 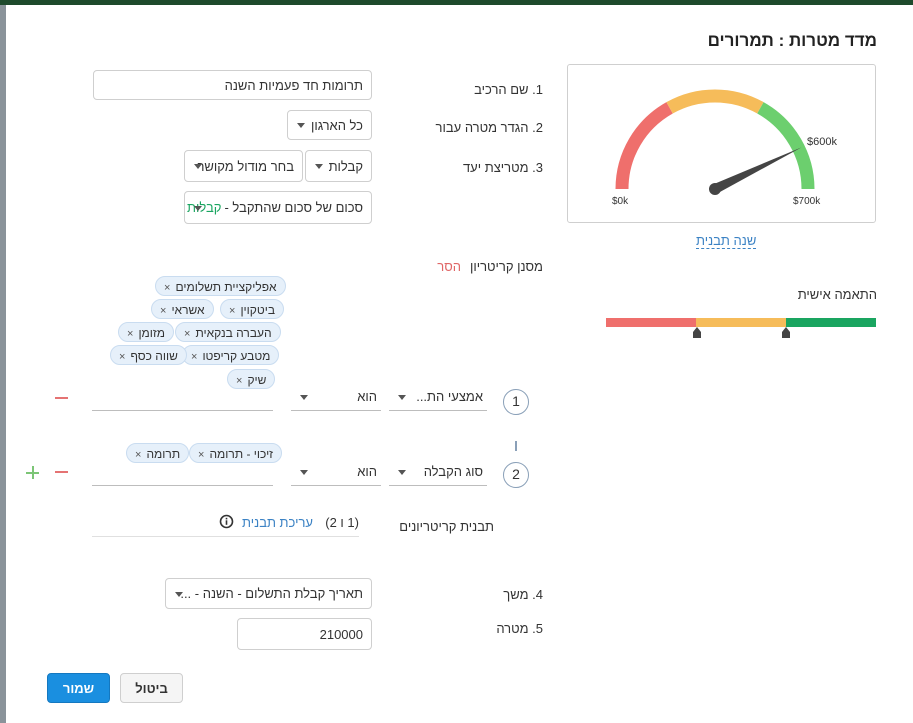 I want to click on criterion-1-value-input, so click(x=182, y=397).